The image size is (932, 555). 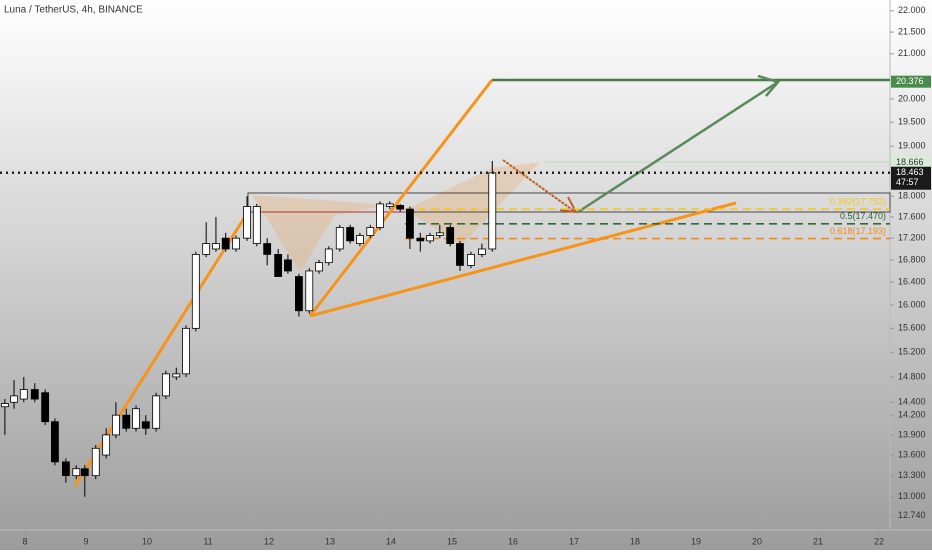 I want to click on y-tick-label: 17.600, so click(x=912, y=216).